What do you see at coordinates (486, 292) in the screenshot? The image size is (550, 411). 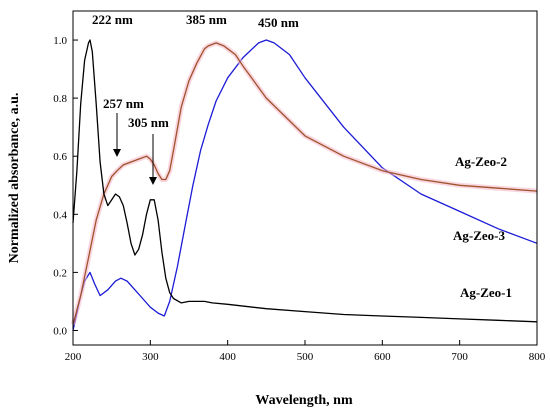 I see `series-label-ag-zeo-1: Ag-Zeo-1` at bounding box center [486, 292].